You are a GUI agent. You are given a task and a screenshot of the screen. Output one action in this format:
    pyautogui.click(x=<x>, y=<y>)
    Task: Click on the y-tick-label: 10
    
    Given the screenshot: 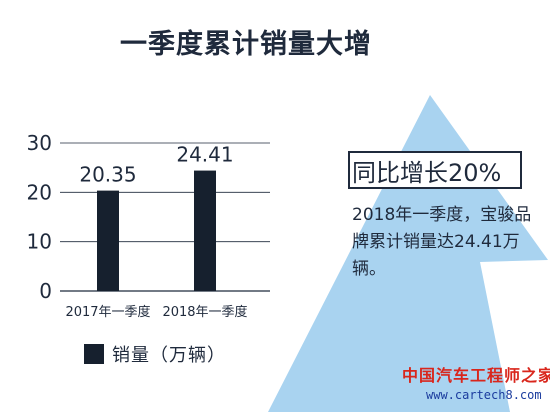 What is the action you would take?
    pyautogui.click(x=39, y=242)
    